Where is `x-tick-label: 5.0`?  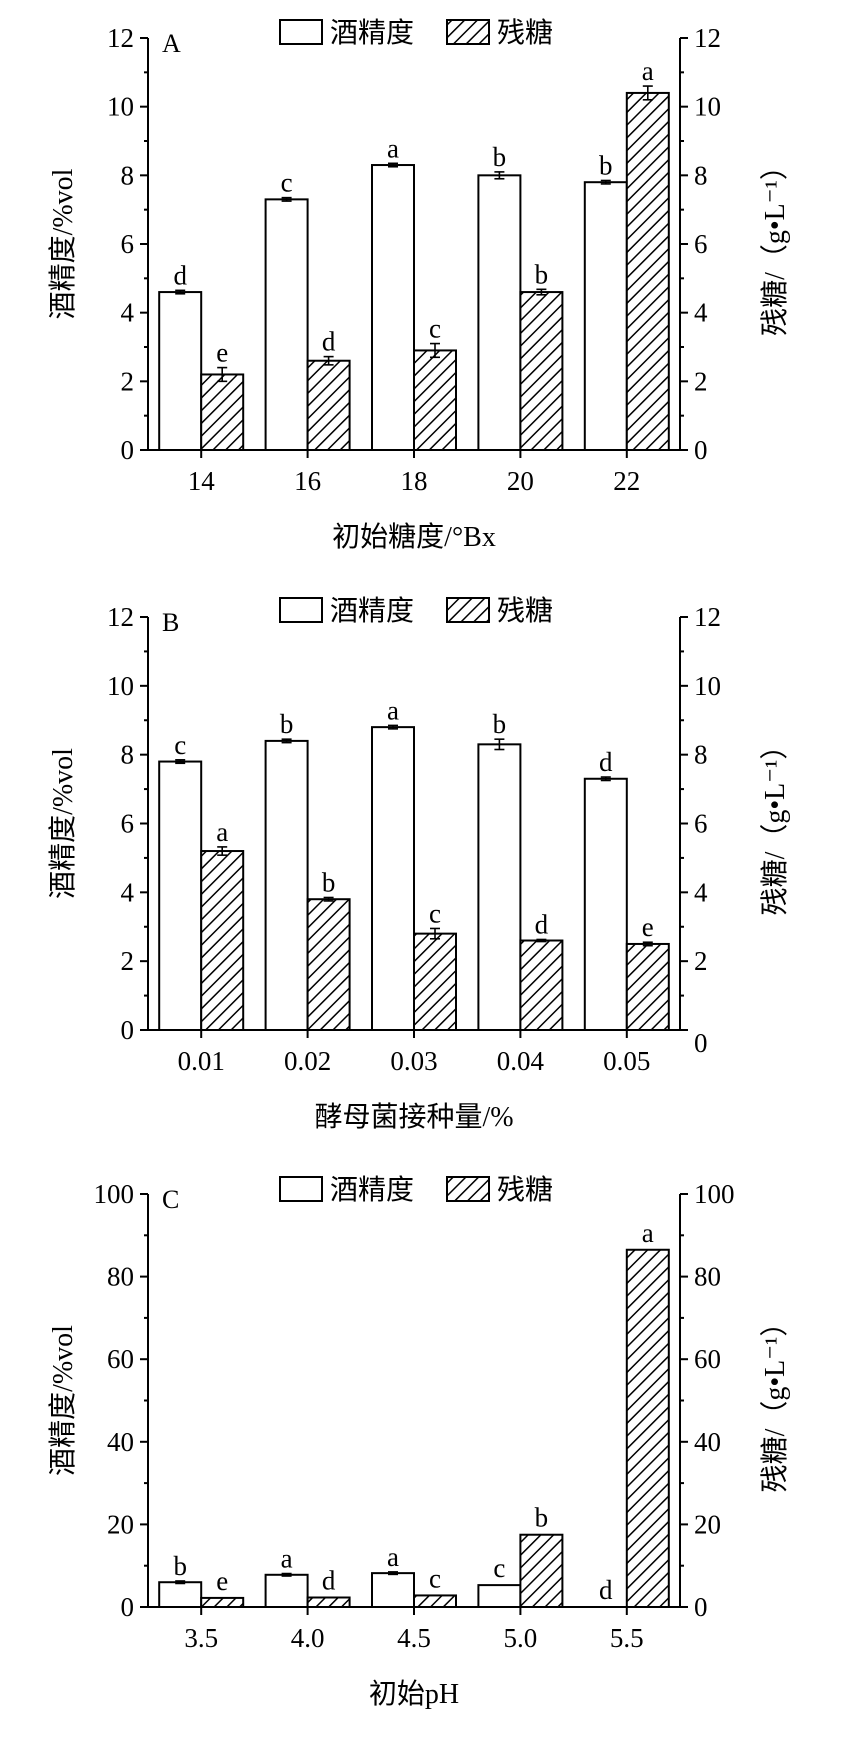
x-tick-label: 5.0 is located at coordinates (521, 1638).